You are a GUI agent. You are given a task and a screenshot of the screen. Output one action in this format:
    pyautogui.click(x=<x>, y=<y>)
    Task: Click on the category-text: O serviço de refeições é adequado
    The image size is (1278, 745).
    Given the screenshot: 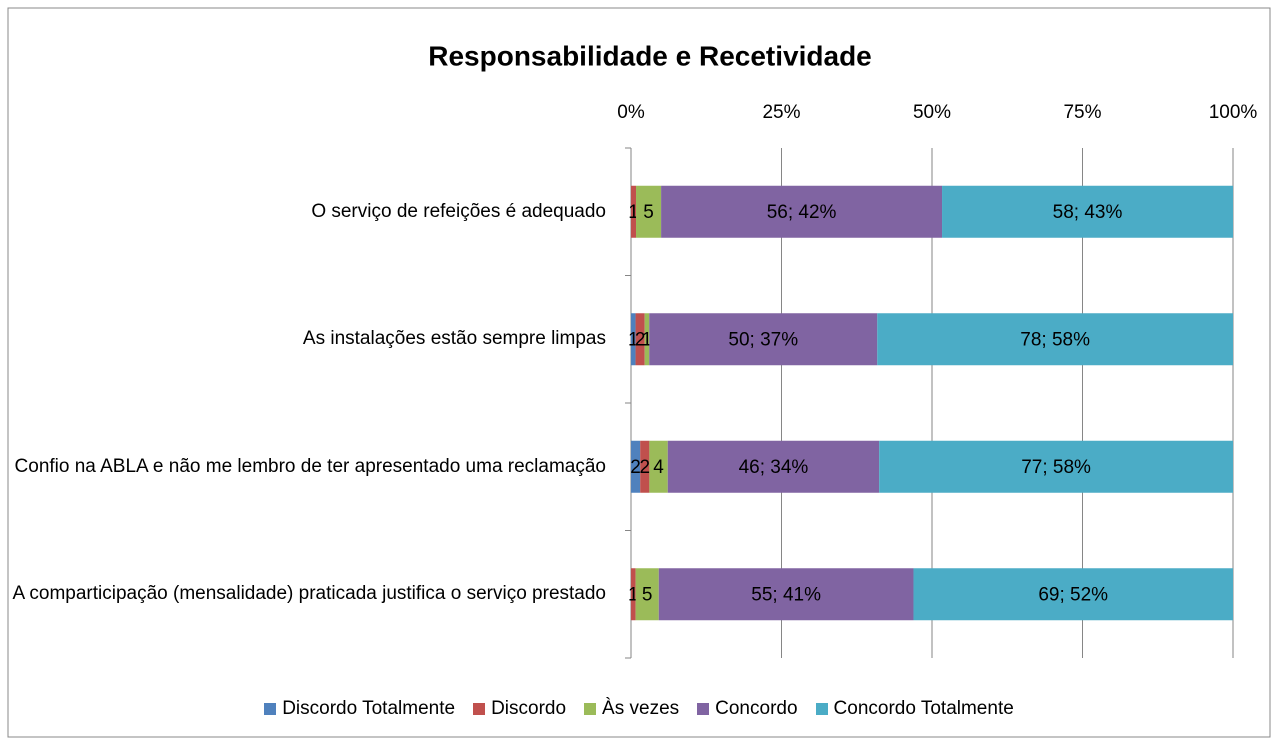 What is the action you would take?
    pyautogui.click(x=458, y=211)
    